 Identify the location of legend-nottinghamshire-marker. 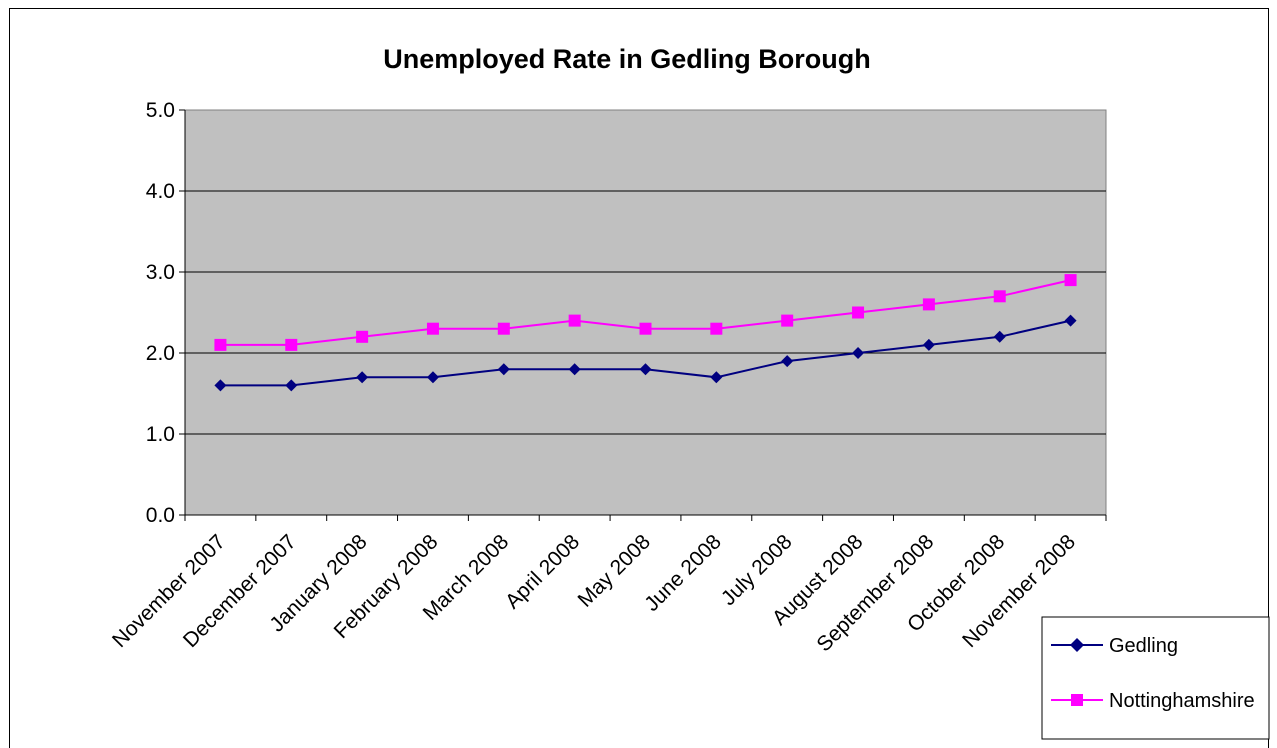
(1077, 700).